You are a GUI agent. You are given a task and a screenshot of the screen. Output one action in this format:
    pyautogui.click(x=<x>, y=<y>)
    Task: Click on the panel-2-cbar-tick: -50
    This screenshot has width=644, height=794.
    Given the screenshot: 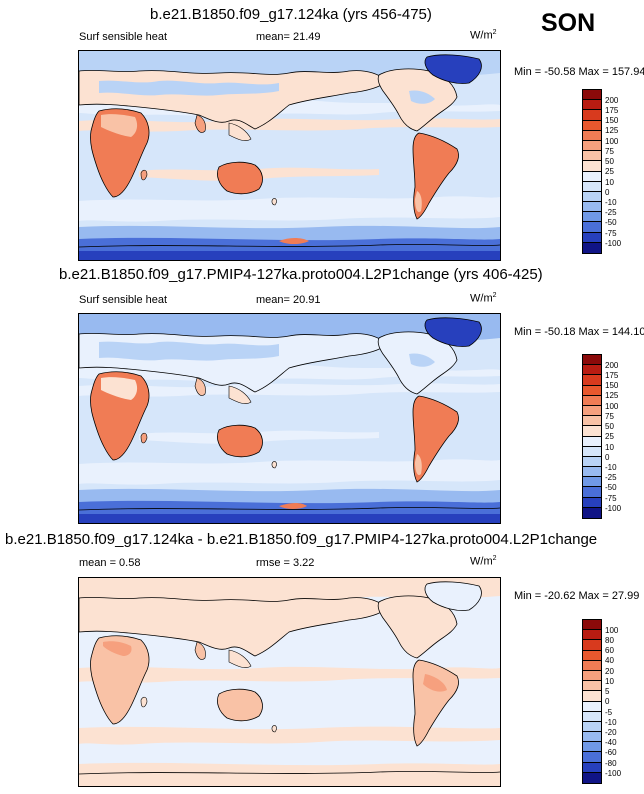 What is the action you would take?
    pyautogui.click(x=611, y=487)
    